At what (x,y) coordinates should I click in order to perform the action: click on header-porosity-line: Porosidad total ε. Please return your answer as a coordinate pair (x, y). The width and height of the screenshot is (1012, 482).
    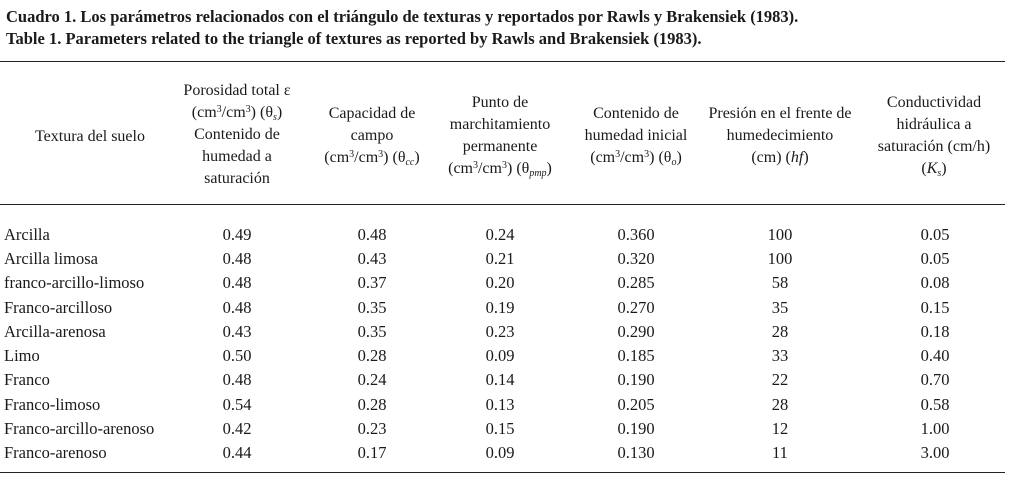
    Looking at the image, I should click on (237, 90).